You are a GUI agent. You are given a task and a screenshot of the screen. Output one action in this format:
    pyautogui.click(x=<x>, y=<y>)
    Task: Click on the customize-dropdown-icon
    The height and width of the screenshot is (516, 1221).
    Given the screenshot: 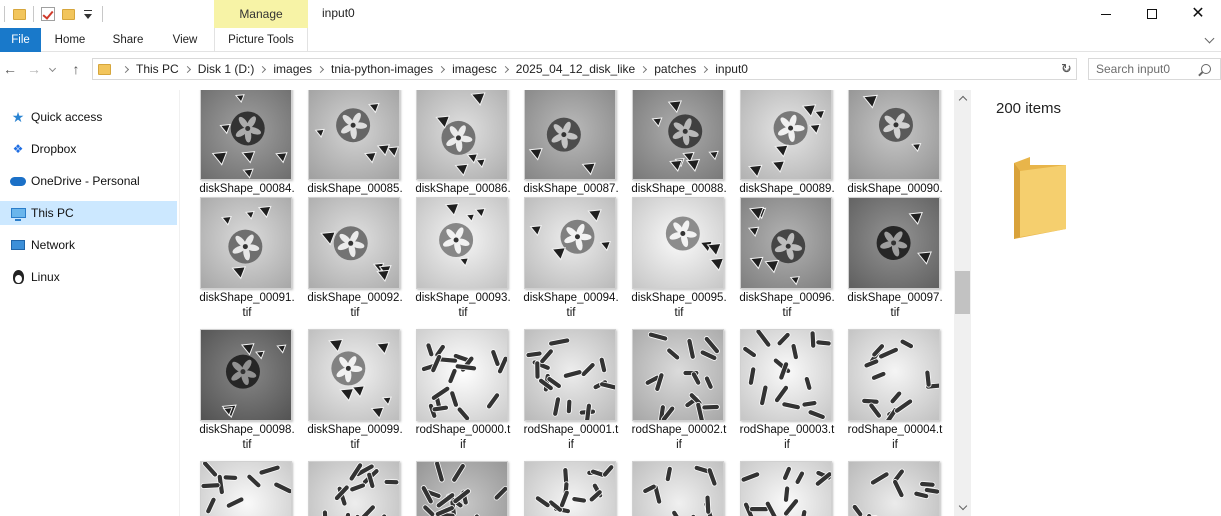 What is the action you would take?
    pyautogui.click(x=88, y=14)
    